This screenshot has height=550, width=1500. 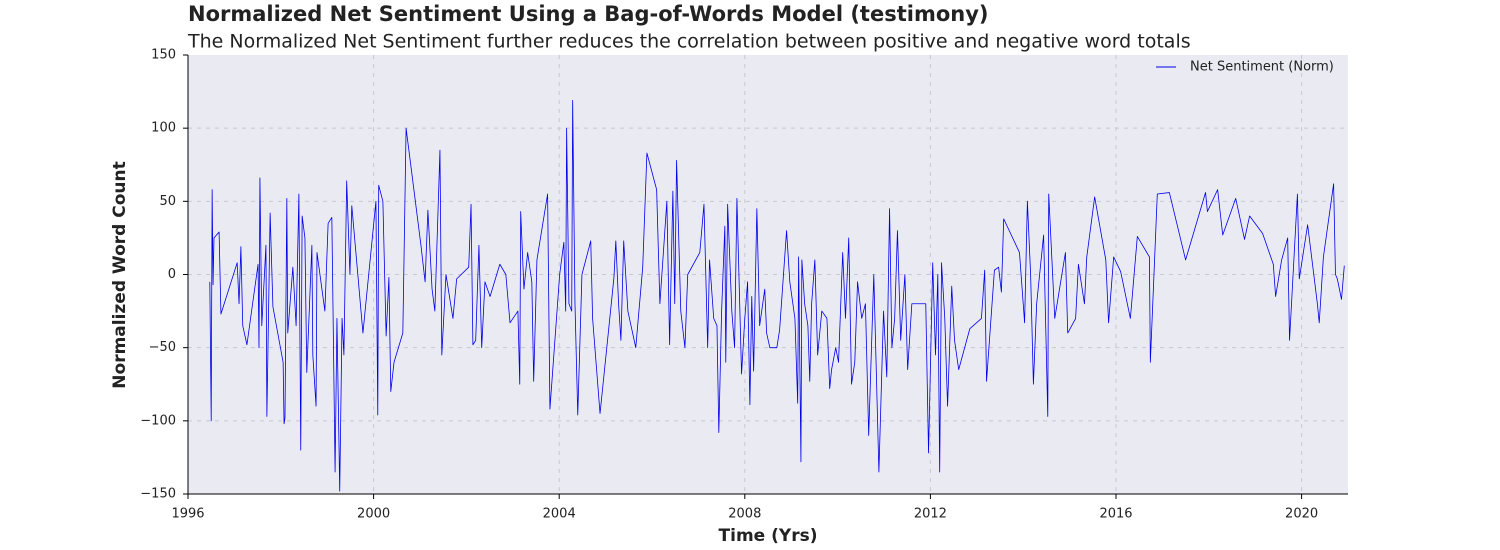 What do you see at coordinates (1262, 67) in the screenshot?
I see `legend-label: Net Sentiment (Norm)` at bounding box center [1262, 67].